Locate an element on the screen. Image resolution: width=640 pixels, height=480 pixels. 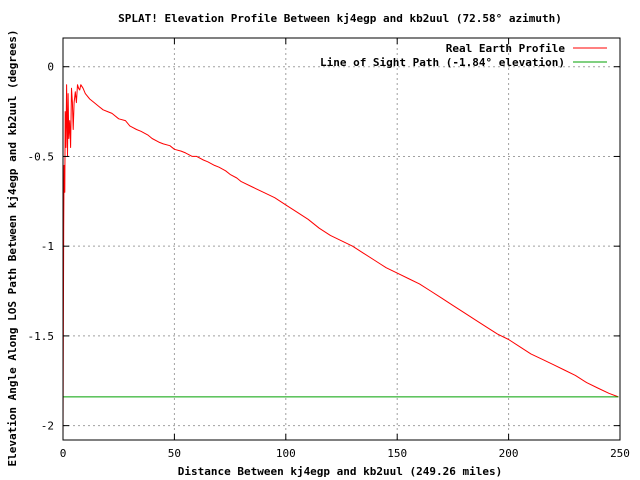
x-tick-label: 100 is located at coordinates (286, 453).